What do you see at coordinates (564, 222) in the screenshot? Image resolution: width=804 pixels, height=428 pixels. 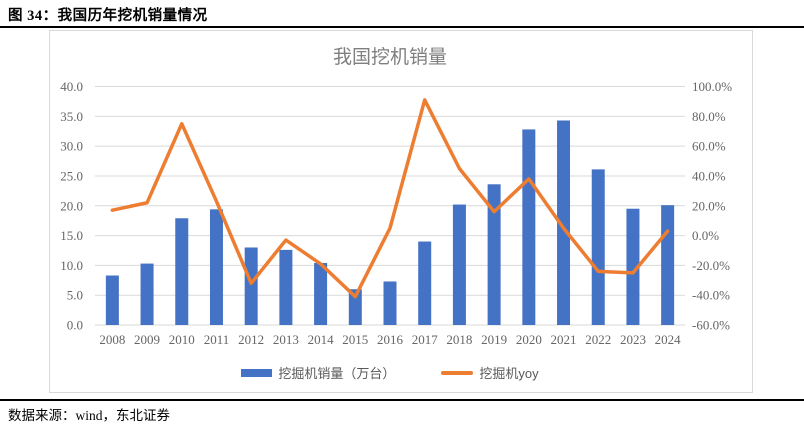 I see `bar-2021` at bounding box center [564, 222].